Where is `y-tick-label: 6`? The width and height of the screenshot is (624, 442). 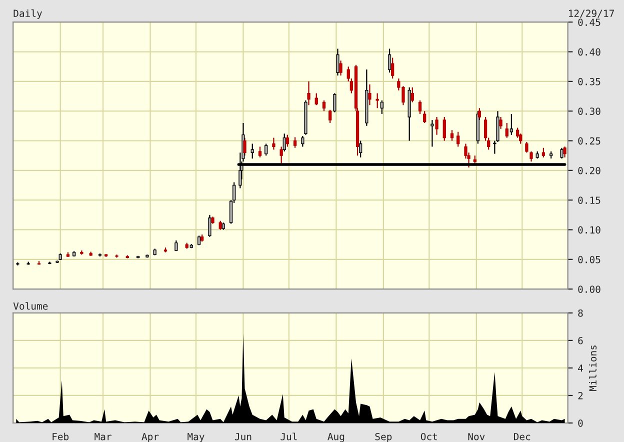 y-tick-label: 6 is located at coordinates (580, 340).